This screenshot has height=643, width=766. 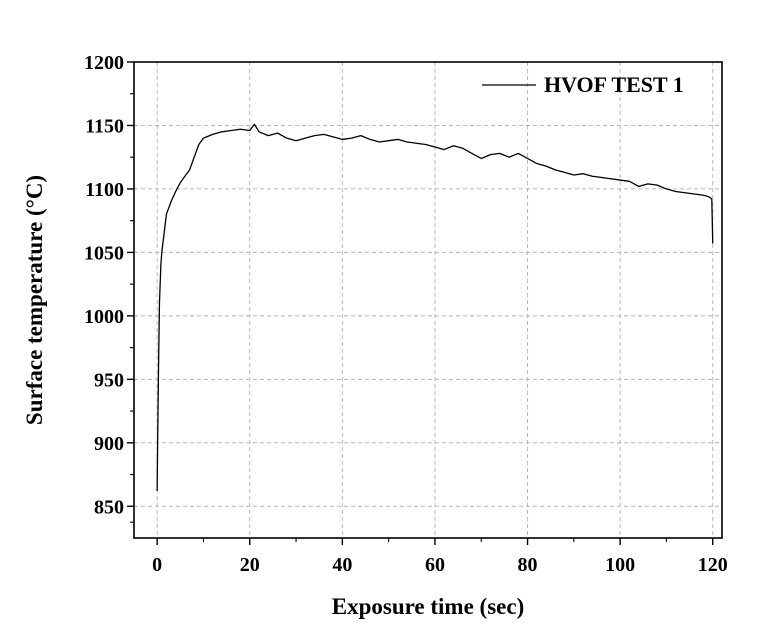 I want to click on y-tick-label: 1200, so click(x=104, y=63).